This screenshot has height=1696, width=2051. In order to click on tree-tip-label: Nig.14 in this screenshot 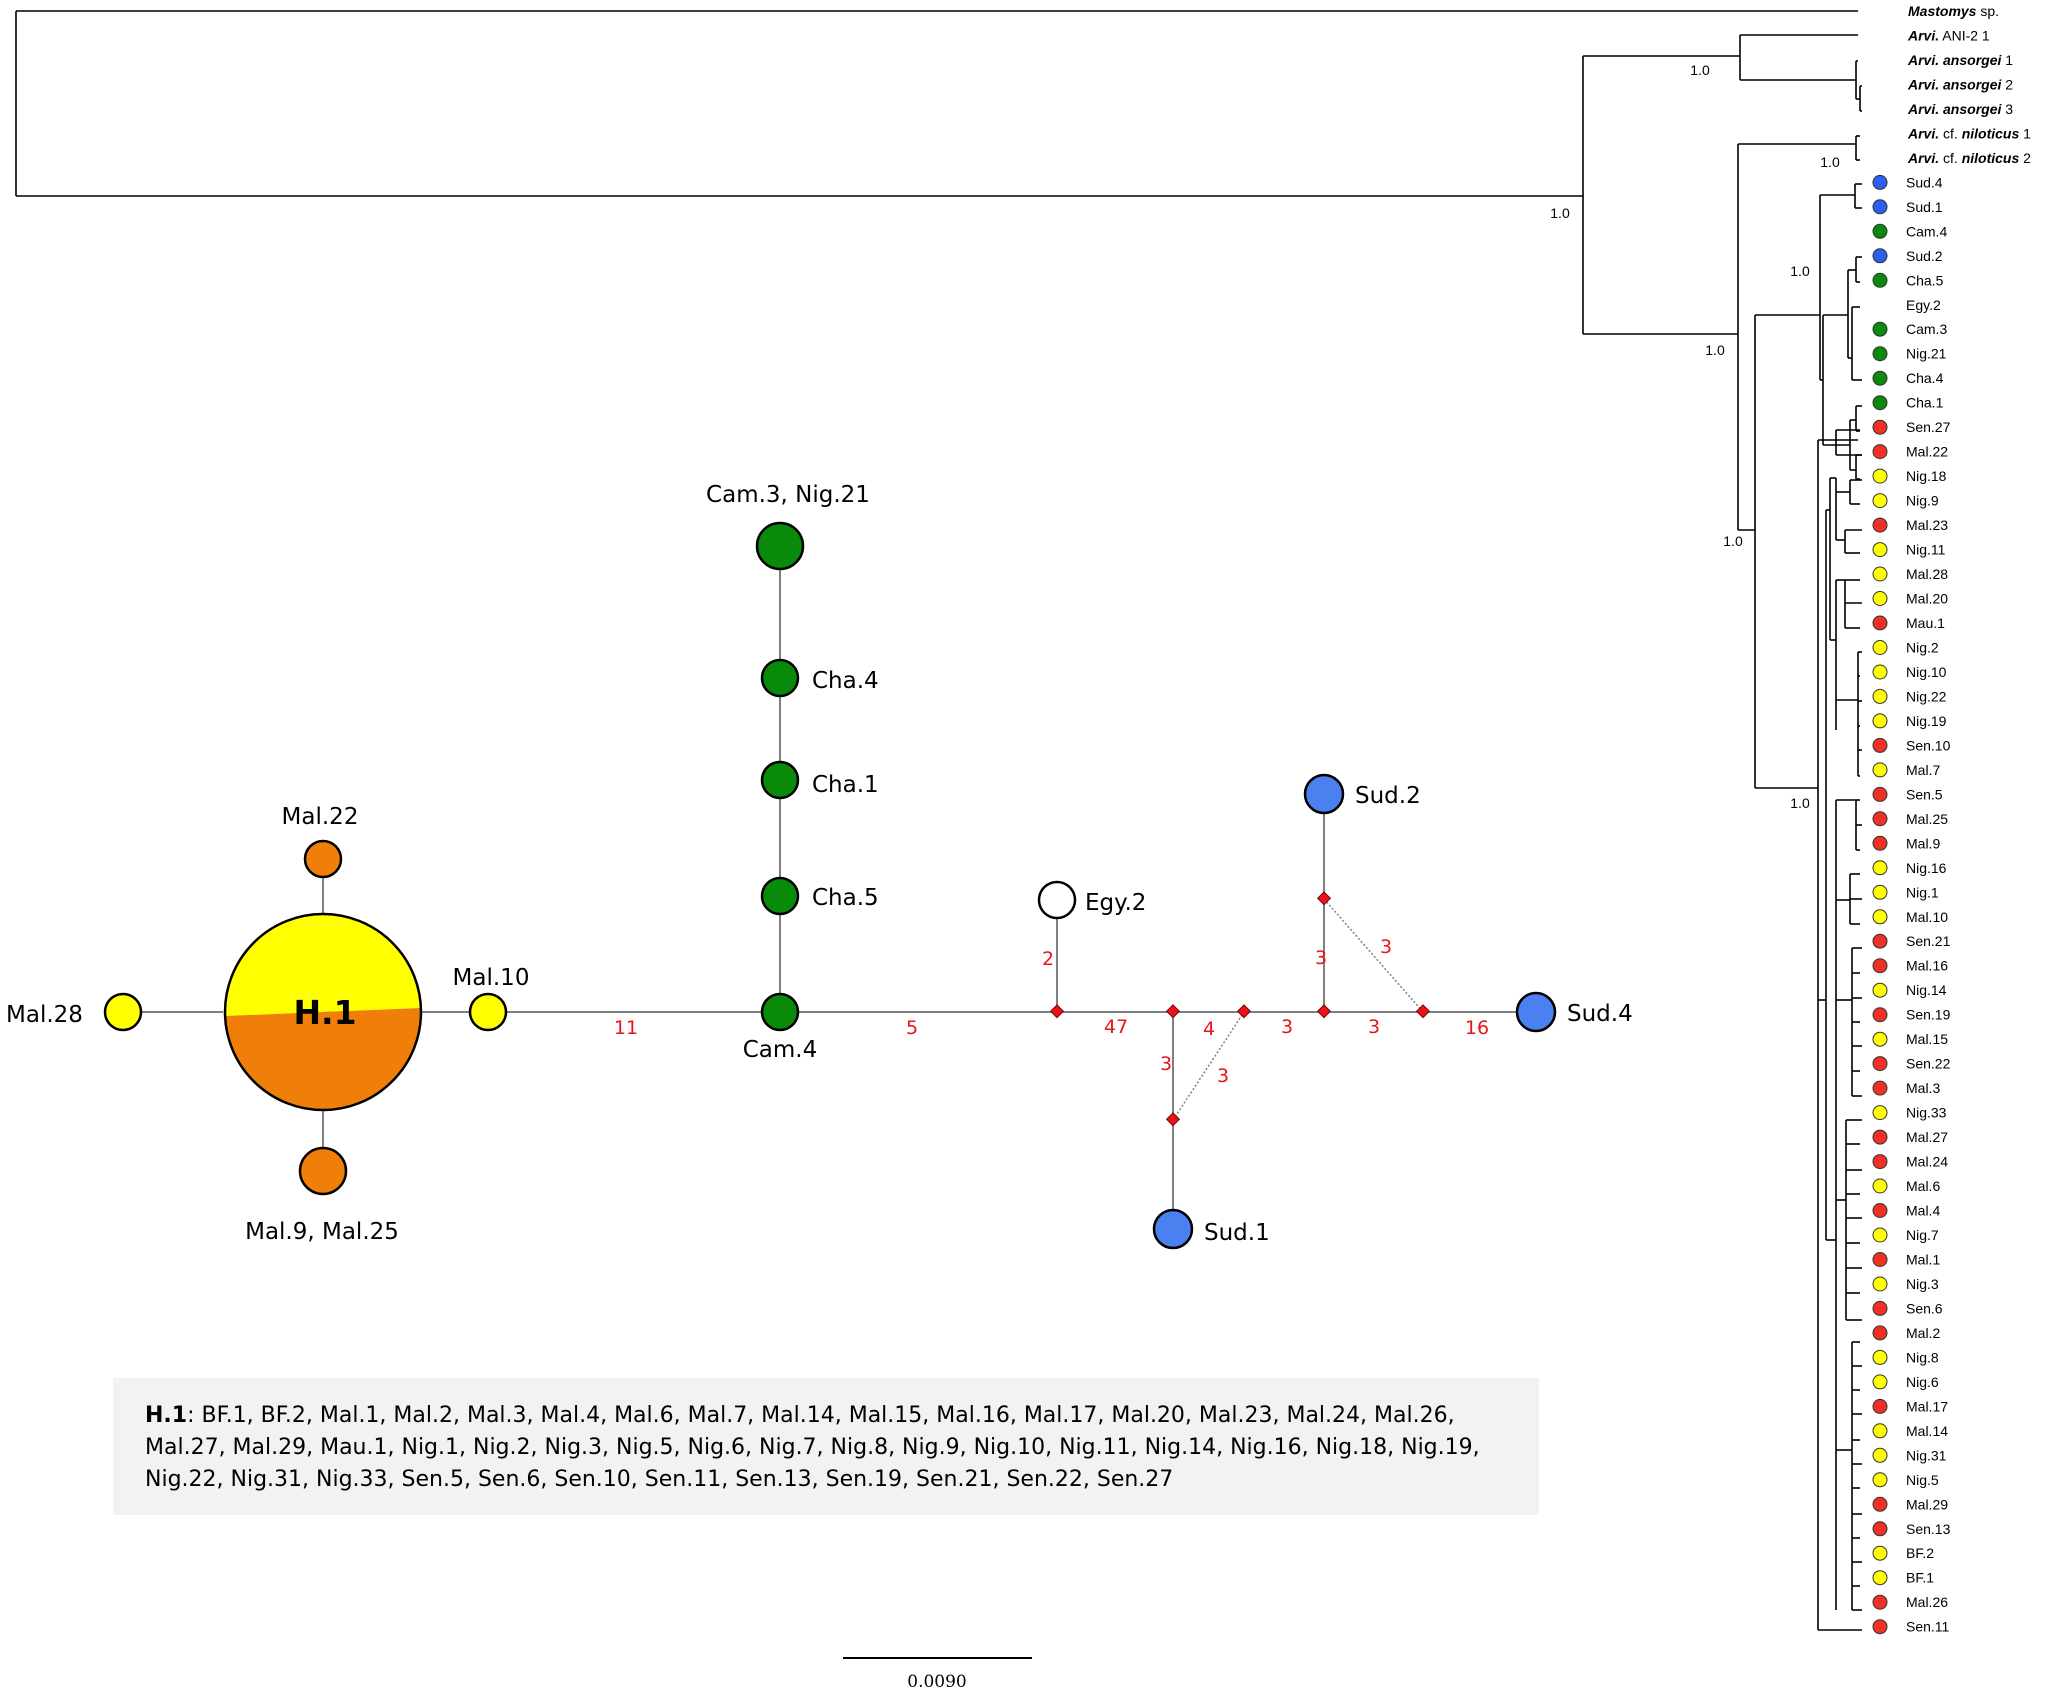, I will do `click(1926, 990)`.